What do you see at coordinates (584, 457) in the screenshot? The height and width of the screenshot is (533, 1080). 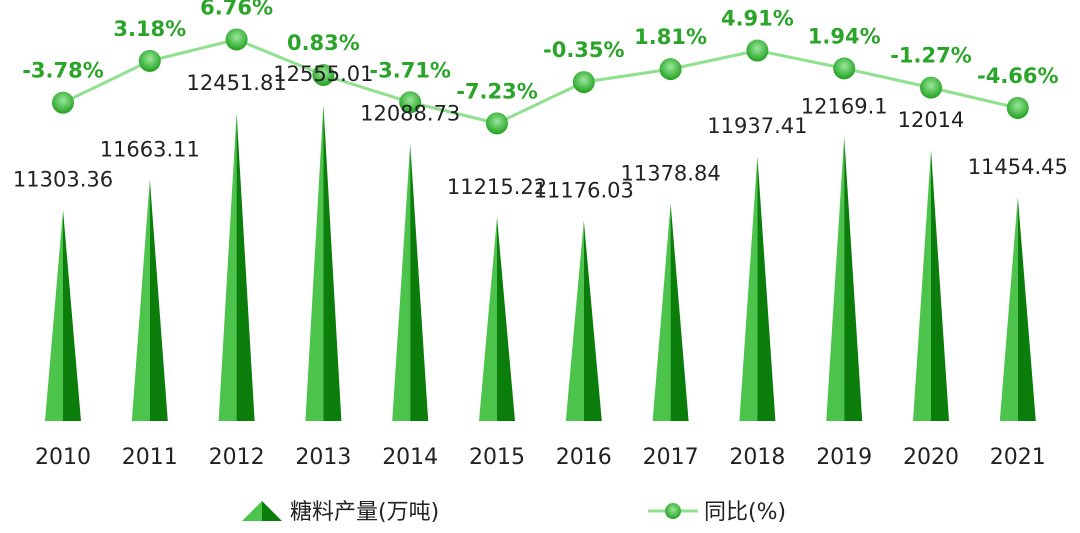 I see `x-tick-2016: 2016` at bounding box center [584, 457].